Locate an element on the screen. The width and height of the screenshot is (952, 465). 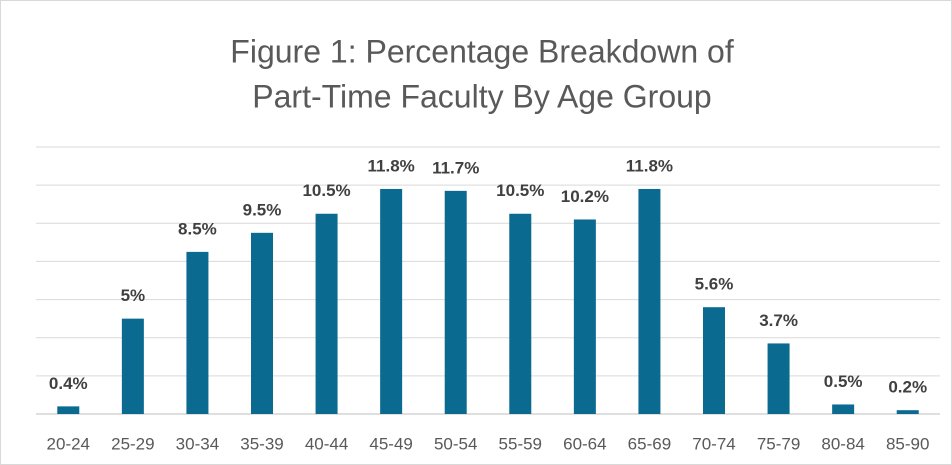
x-tick-label: 80-84 is located at coordinates (842, 443).